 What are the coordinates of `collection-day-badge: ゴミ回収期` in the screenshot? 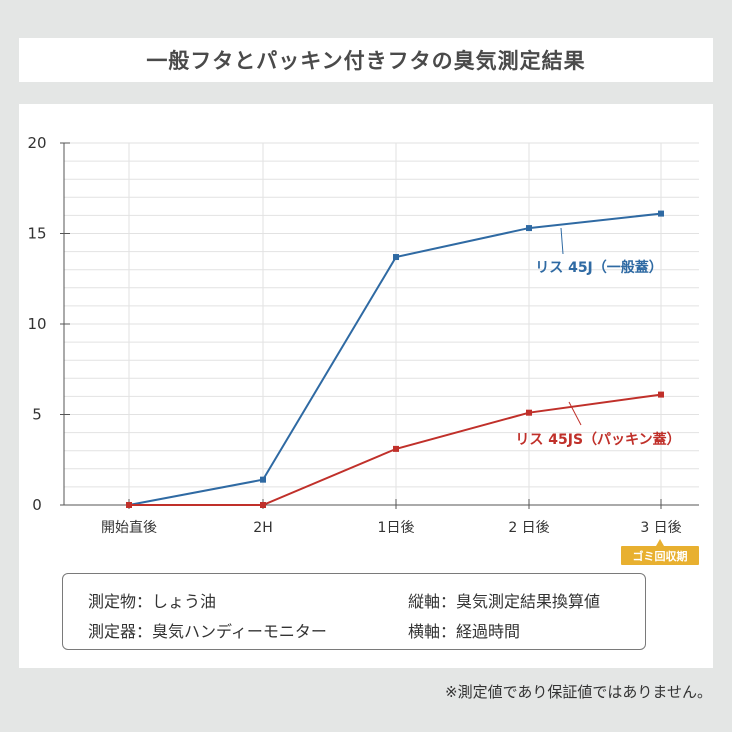 It's located at (660, 555).